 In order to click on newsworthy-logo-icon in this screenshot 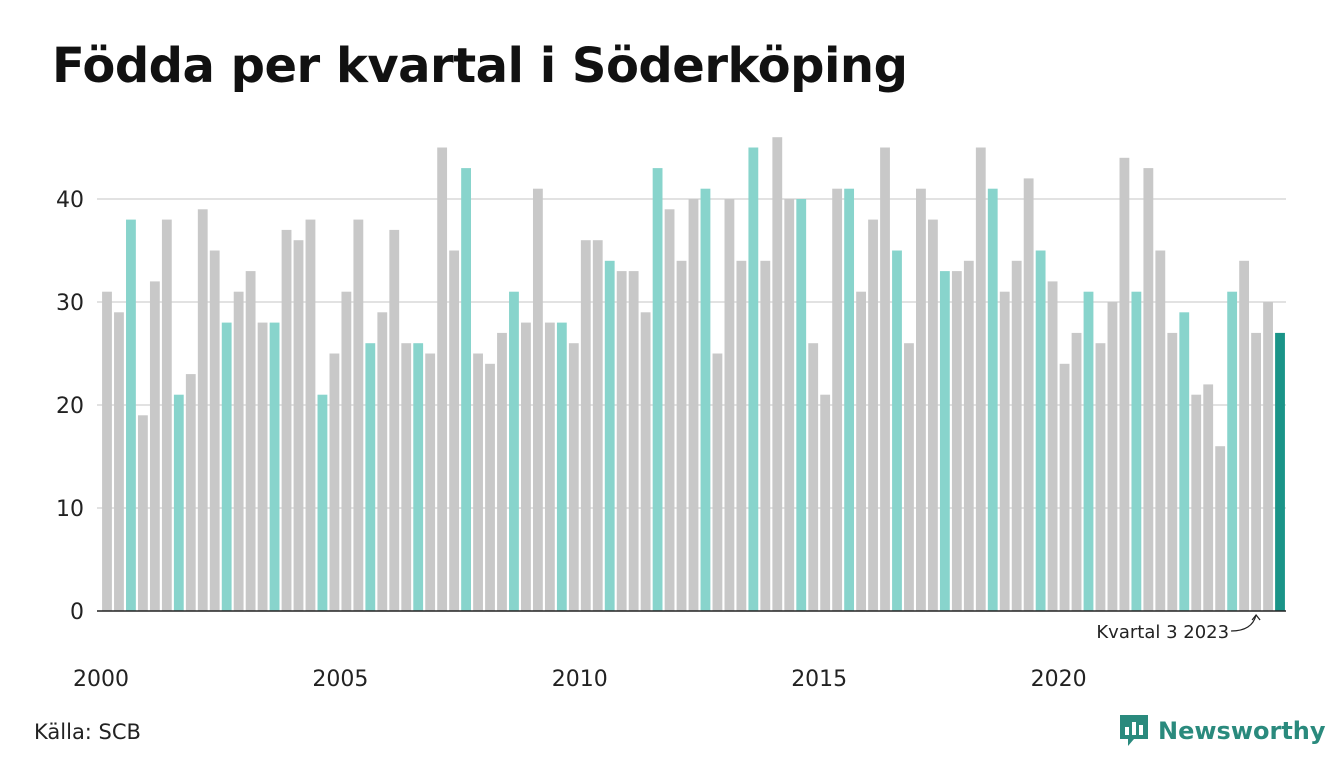, I will do `click(1134, 730)`.